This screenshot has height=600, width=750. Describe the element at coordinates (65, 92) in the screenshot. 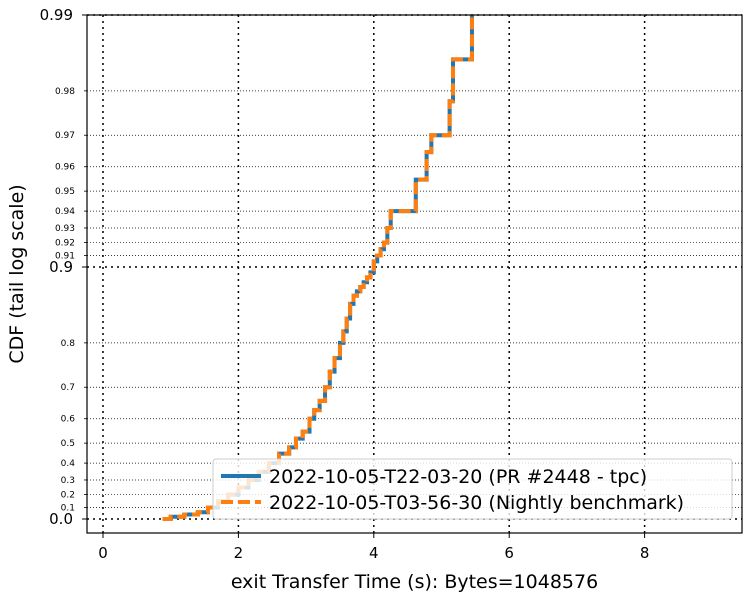

I see `y-minor-tick-label: 0.98` at that location.